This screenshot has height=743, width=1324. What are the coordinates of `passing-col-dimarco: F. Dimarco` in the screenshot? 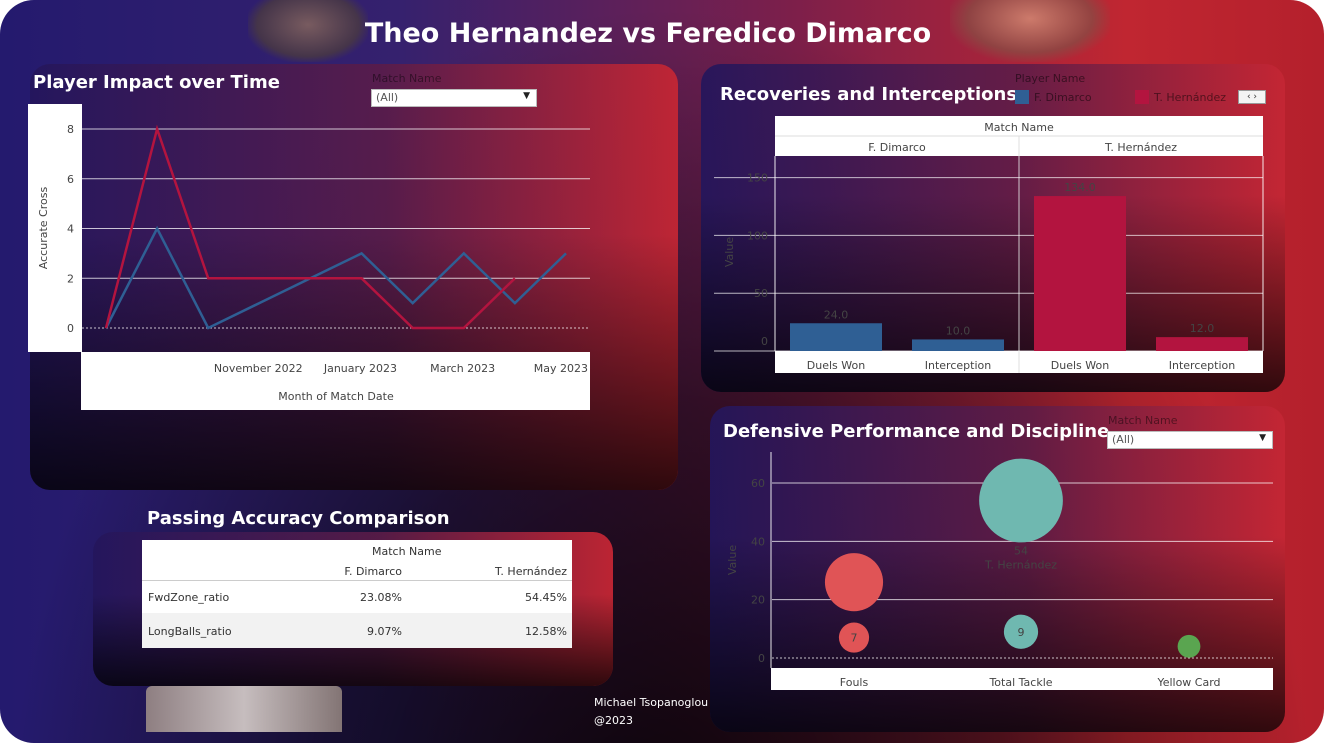 It's located at (373, 571).